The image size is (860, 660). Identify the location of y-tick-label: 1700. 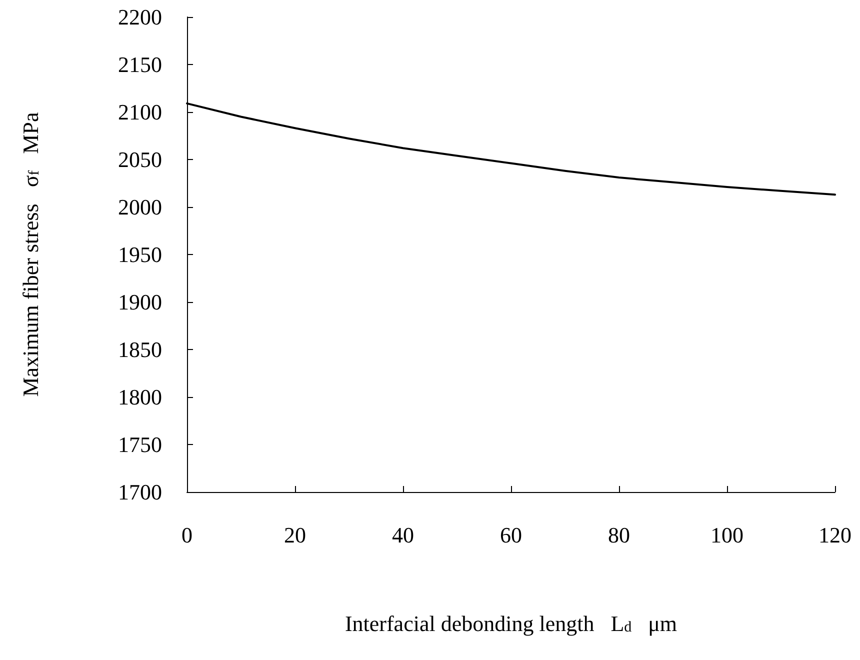
(140, 492).